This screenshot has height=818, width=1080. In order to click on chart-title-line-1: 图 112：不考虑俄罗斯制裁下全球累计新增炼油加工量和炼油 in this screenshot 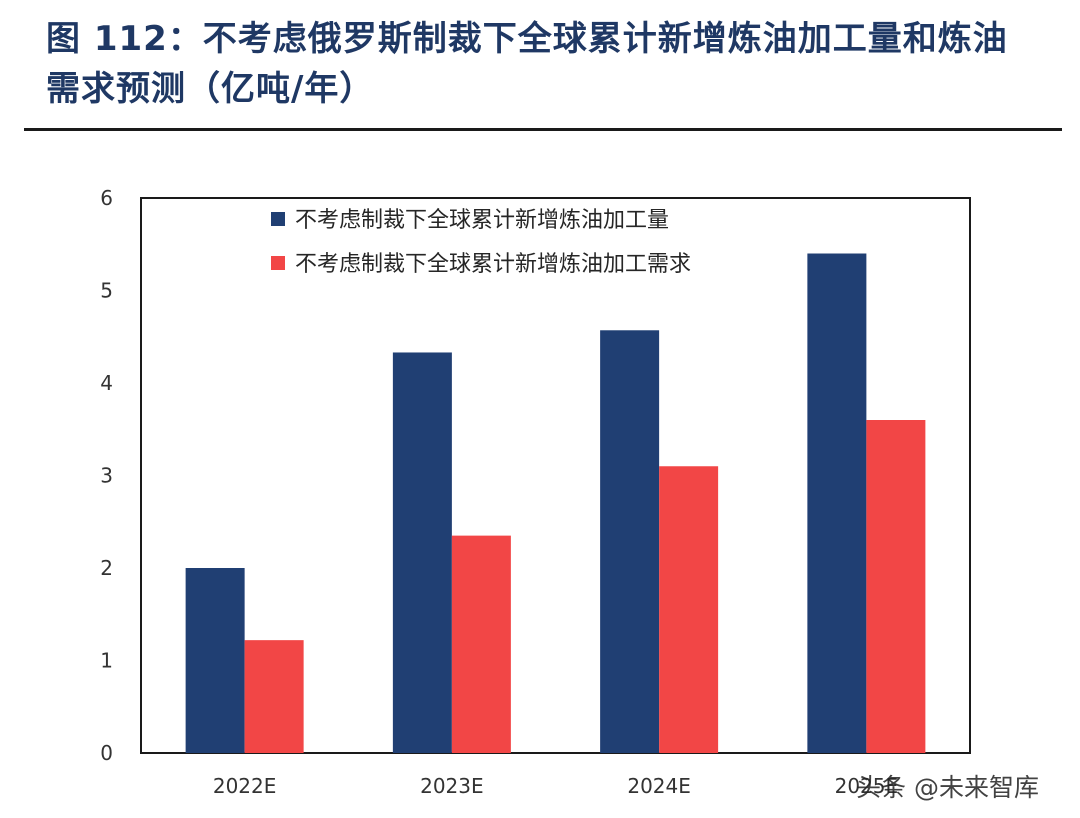, I will do `click(527, 39)`.